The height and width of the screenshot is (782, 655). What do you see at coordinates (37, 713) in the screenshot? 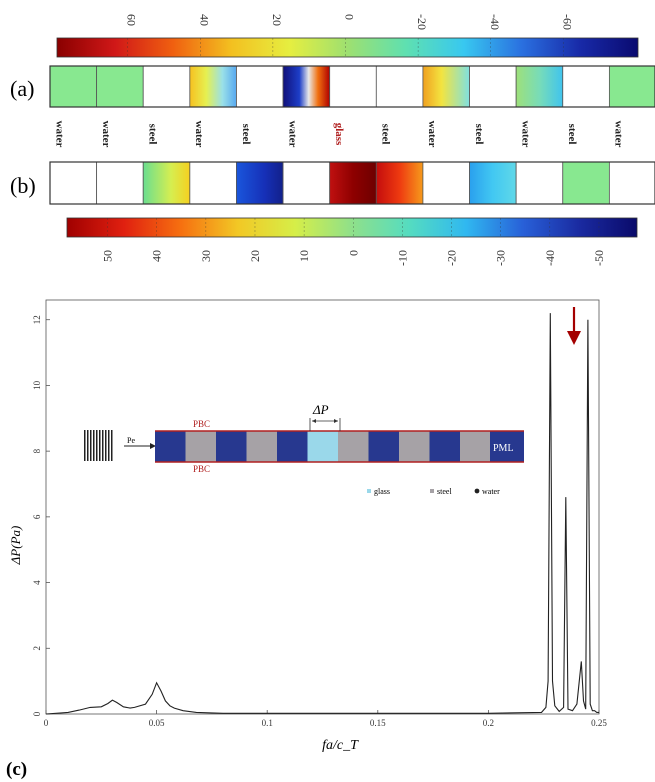
I see `y-tick-label: 0` at bounding box center [37, 713].